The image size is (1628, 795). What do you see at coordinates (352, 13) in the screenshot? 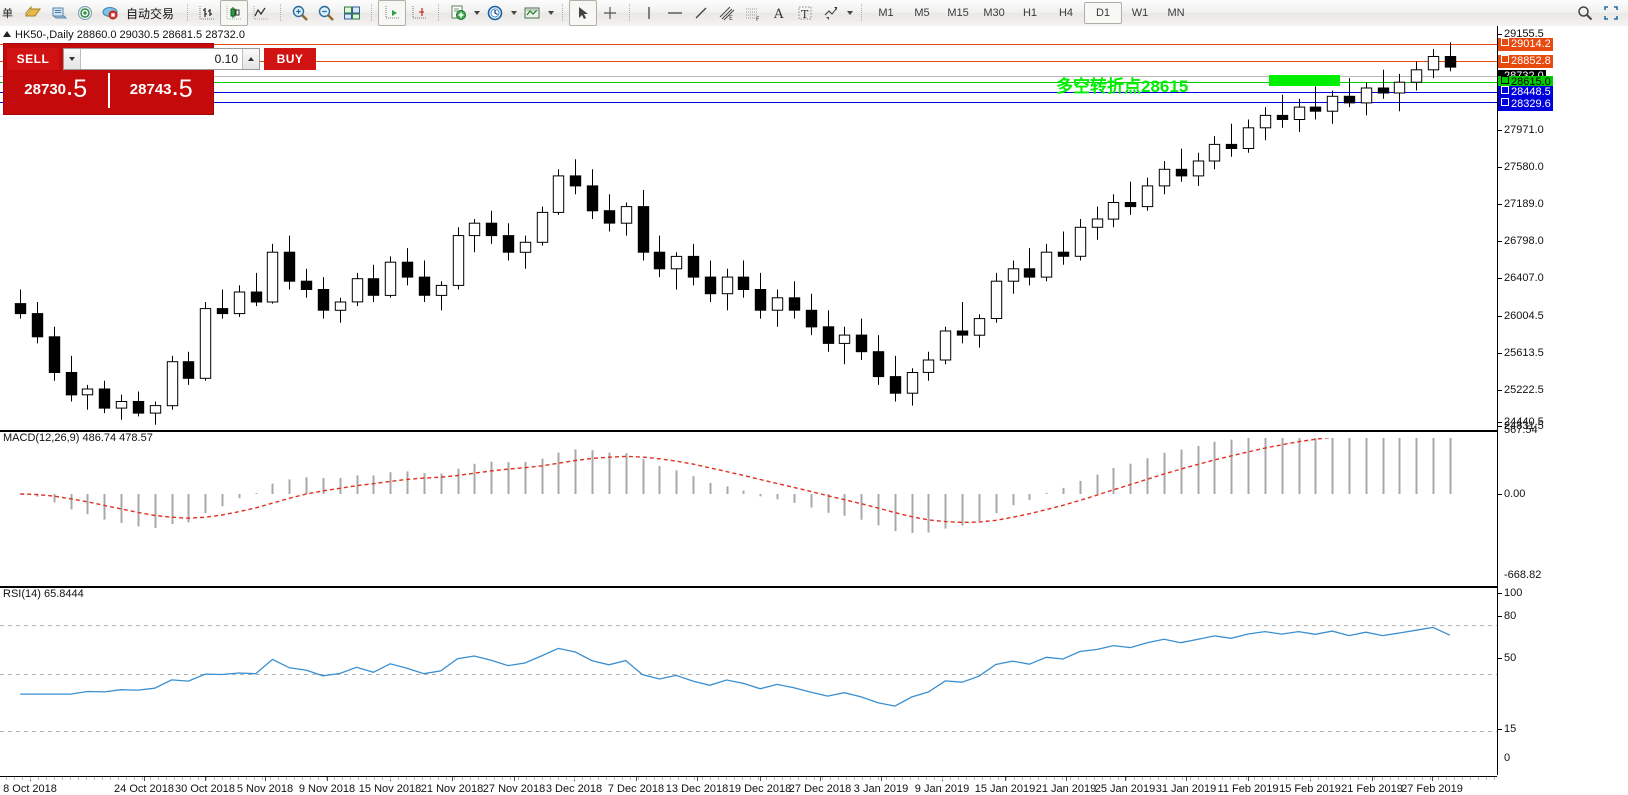
I see `tile-windows-icon` at bounding box center [352, 13].